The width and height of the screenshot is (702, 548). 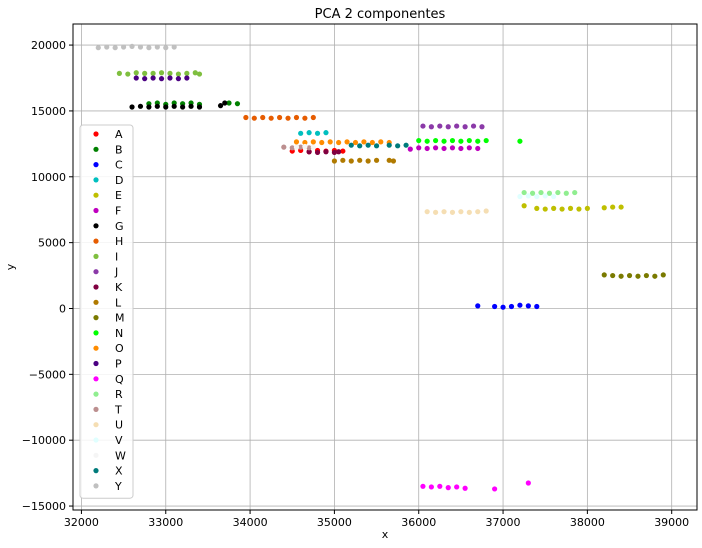 I want to click on series-Y, so click(x=136, y=47).